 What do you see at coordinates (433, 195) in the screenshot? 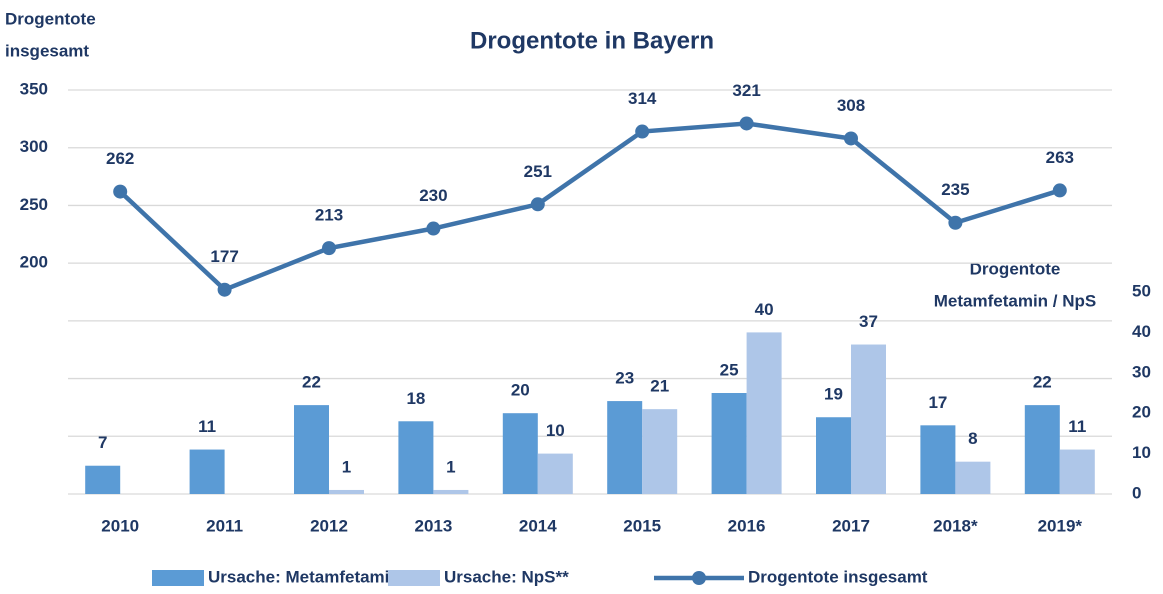
I see `data-label: 230` at bounding box center [433, 195].